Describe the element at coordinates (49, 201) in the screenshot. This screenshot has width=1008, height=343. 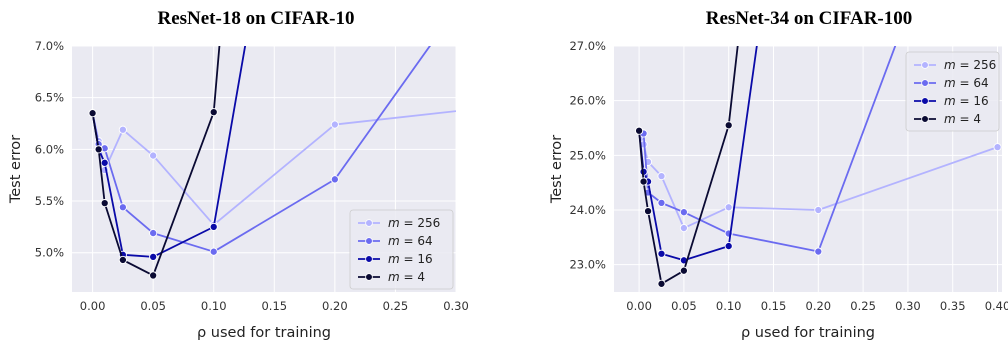
I see `y-tick-label: 5.5%` at that location.